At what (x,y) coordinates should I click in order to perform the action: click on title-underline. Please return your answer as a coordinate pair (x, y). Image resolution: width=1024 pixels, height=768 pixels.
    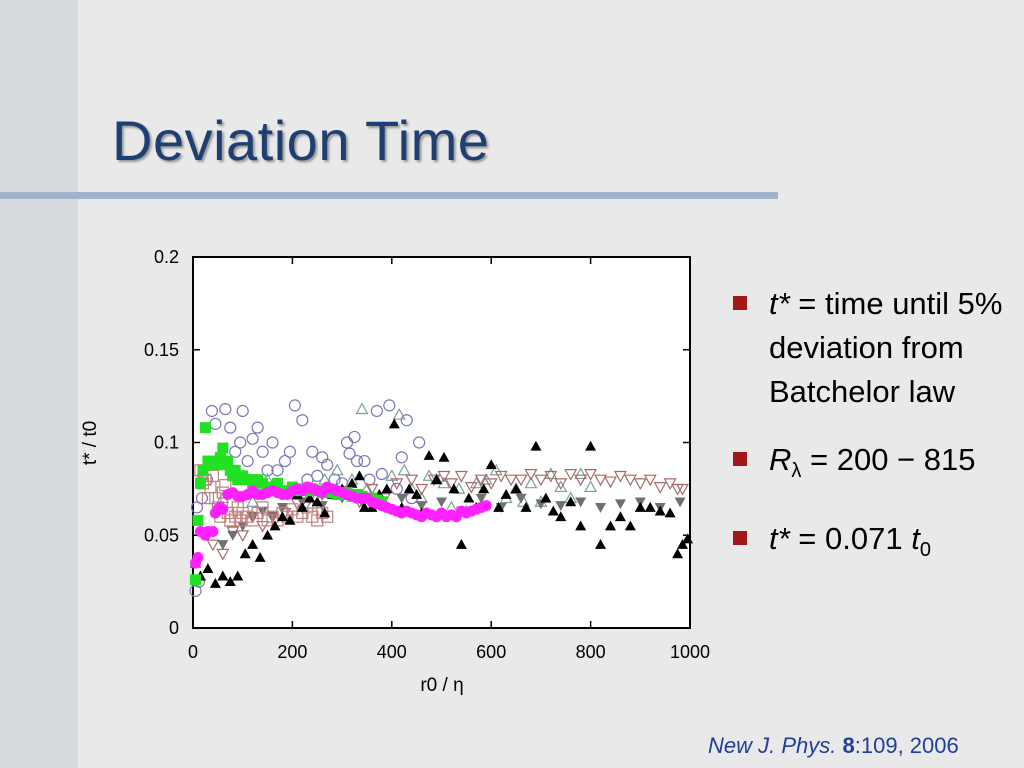
    Looking at the image, I should click on (389, 195).